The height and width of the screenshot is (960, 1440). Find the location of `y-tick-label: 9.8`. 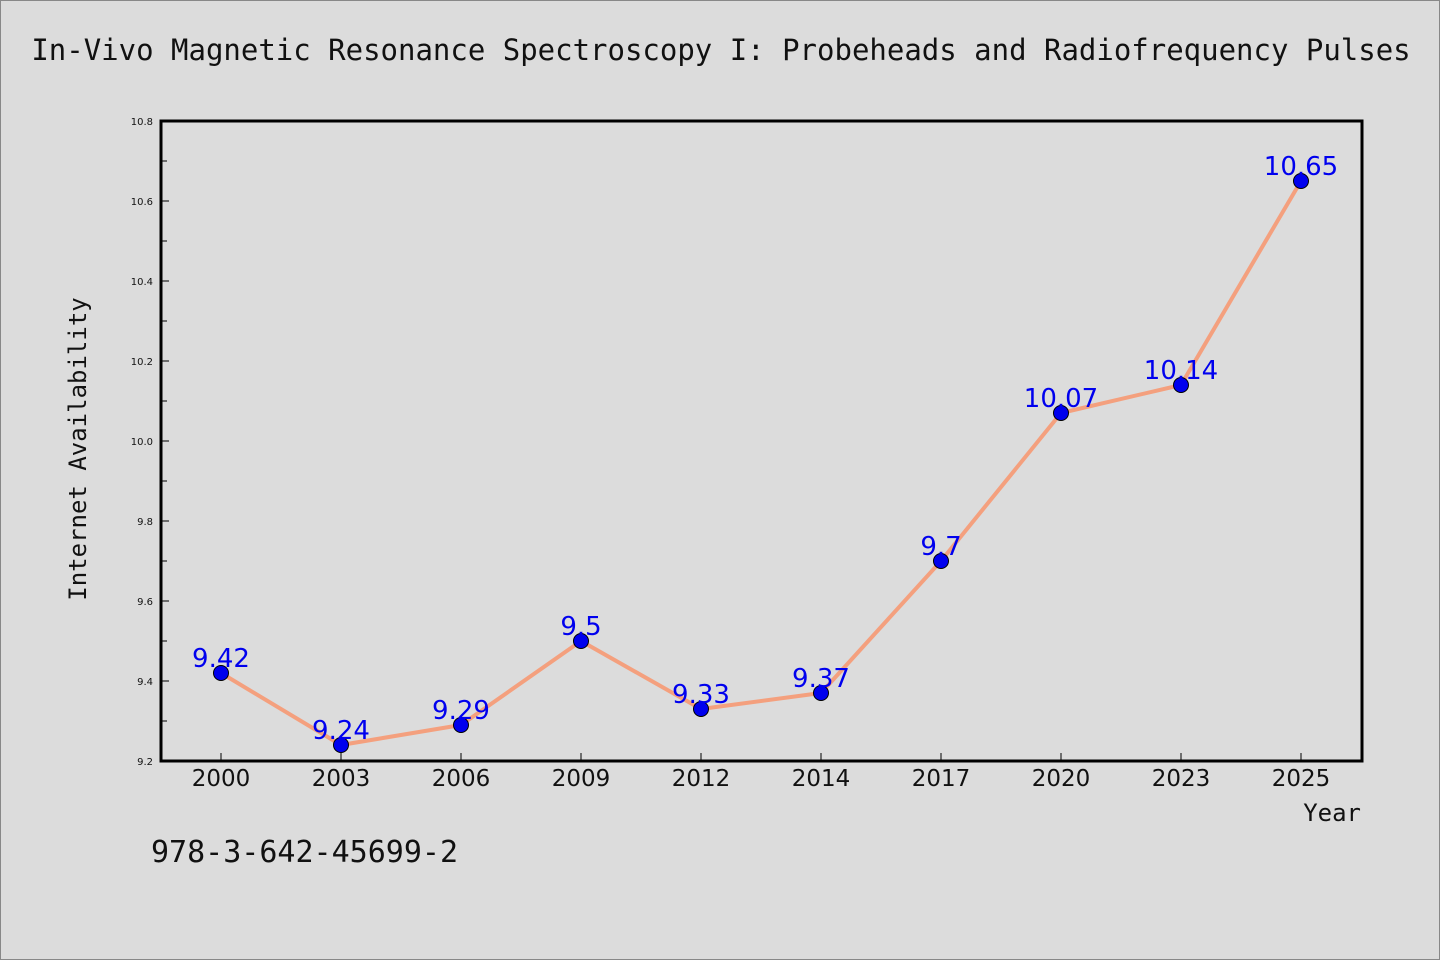

y-tick-label: 9.8 is located at coordinates (145, 522).